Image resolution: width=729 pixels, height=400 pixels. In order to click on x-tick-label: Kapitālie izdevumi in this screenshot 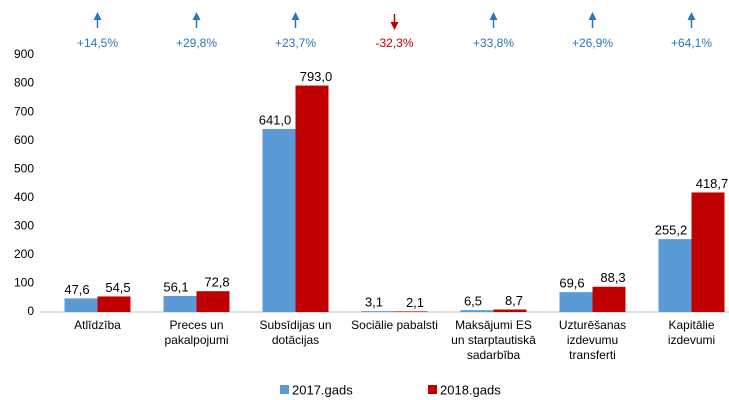, I will do `click(691, 332)`.